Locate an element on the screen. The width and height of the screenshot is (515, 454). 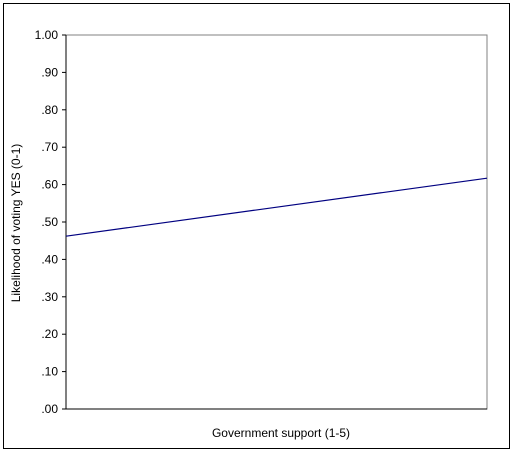
y-tick-label: .00 is located at coordinates (49, 409).